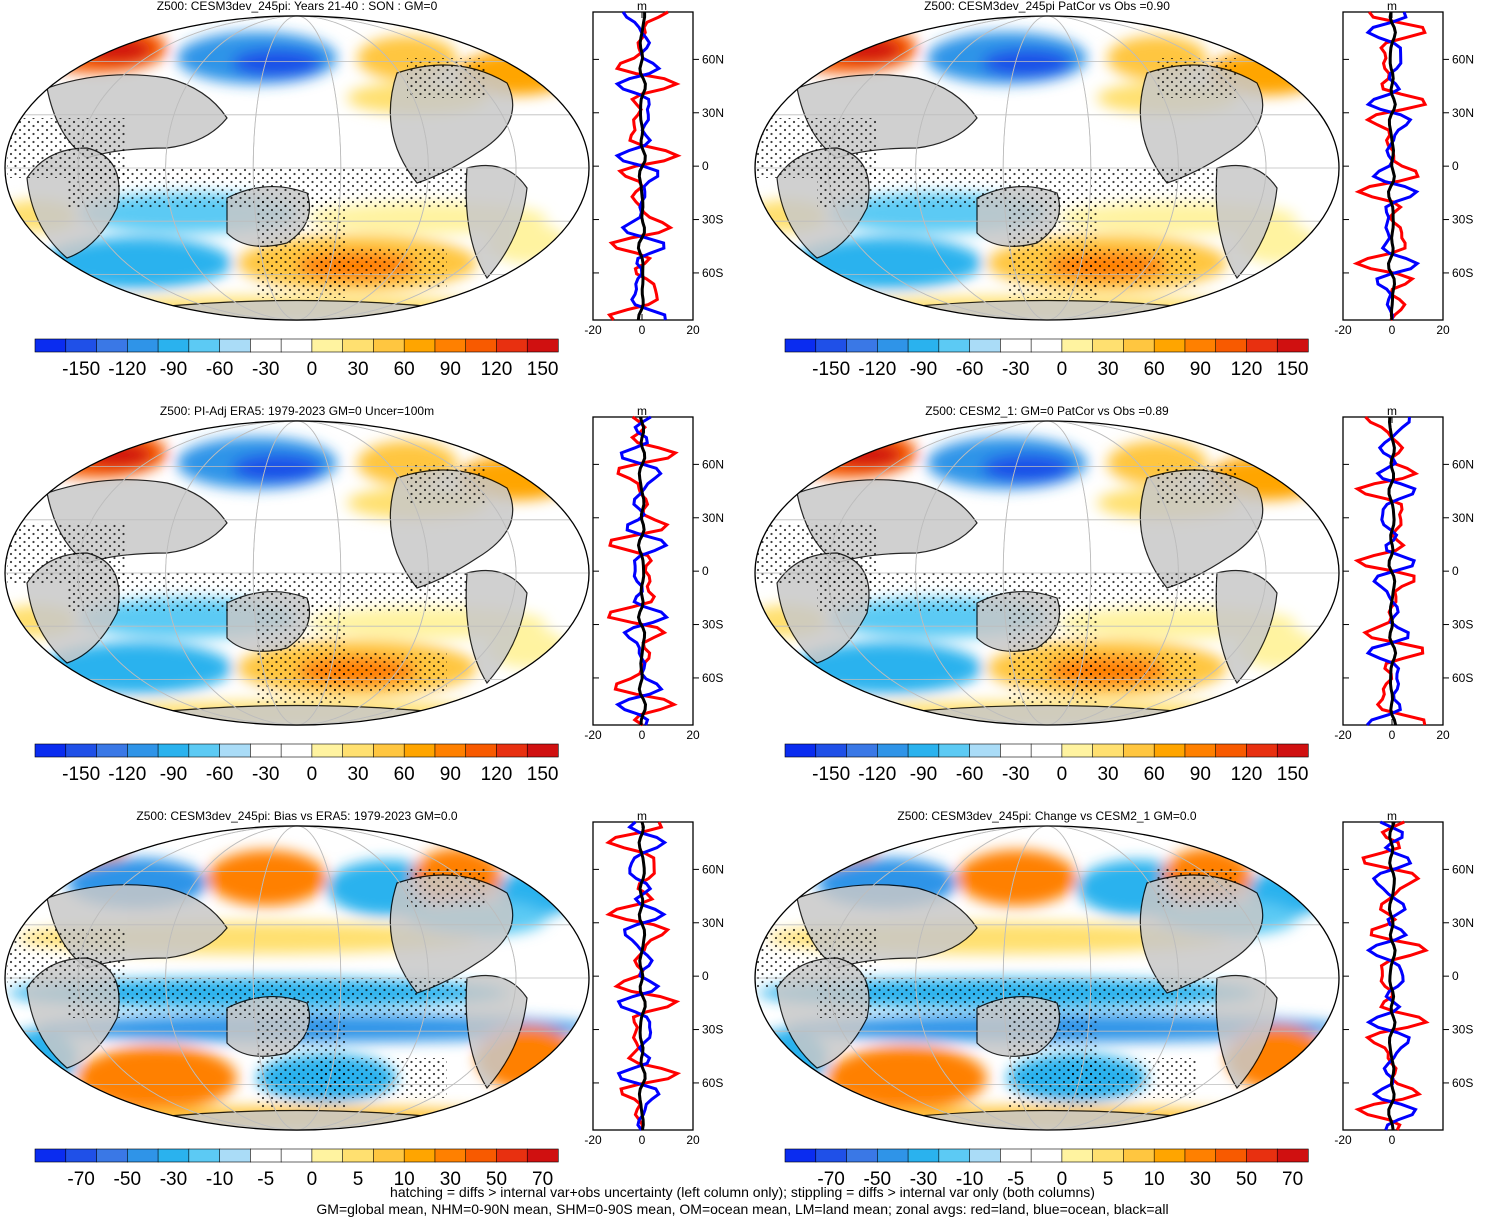  I want to click on colorbar-1: -150 -120 -90 -60 -30 0 30 60 90 120 150, so click(296, 359).